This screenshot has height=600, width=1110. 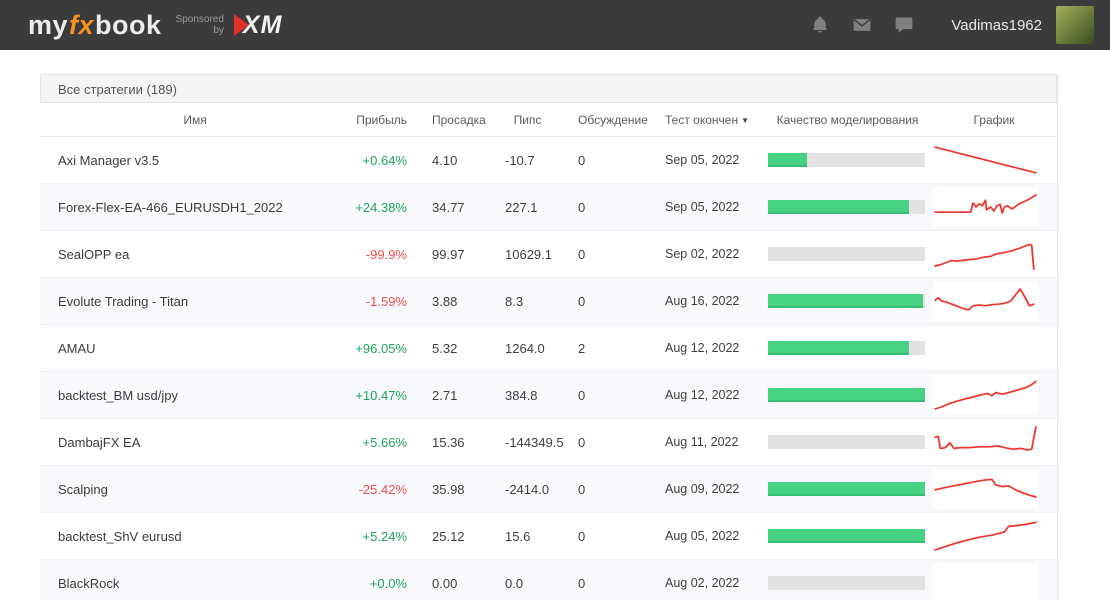 What do you see at coordinates (862, 25) in the screenshot?
I see `mail-icon` at bounding box center [862, 25].